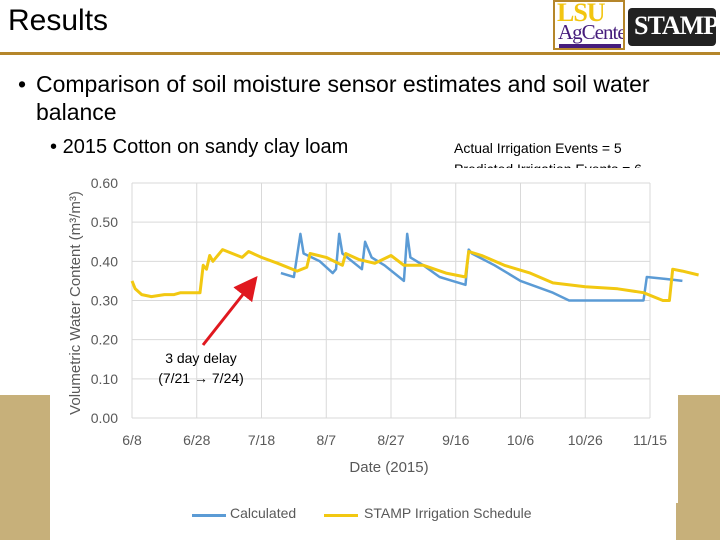 The height and width of the screenshot is (540, 720). I want to click on title-divider, so click(360, 53).